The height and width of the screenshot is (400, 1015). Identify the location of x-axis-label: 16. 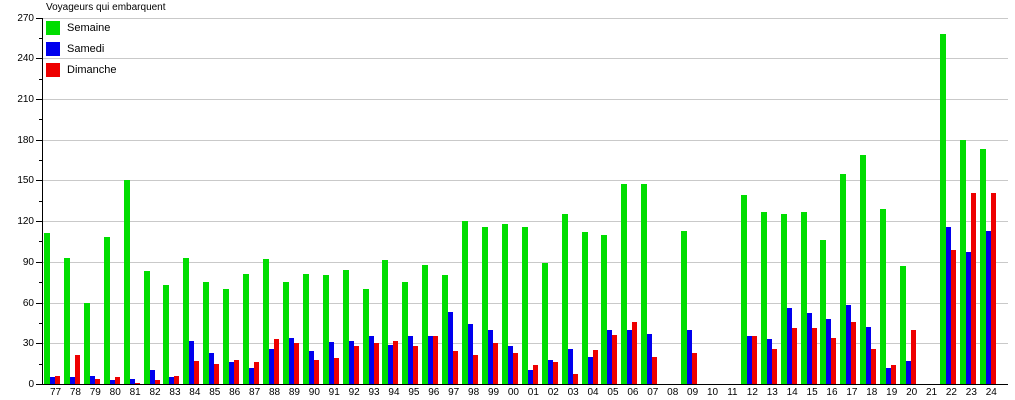
(832, 392).